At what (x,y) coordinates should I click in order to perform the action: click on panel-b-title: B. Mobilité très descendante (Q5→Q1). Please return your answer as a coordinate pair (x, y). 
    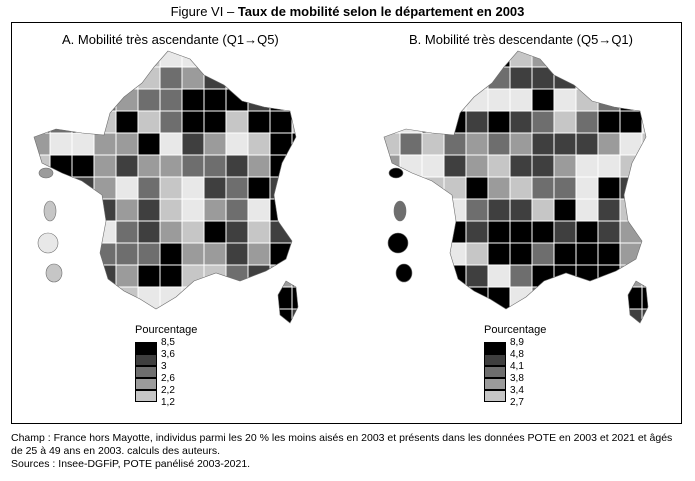
    Looking at the image, I should click on (521, 39).